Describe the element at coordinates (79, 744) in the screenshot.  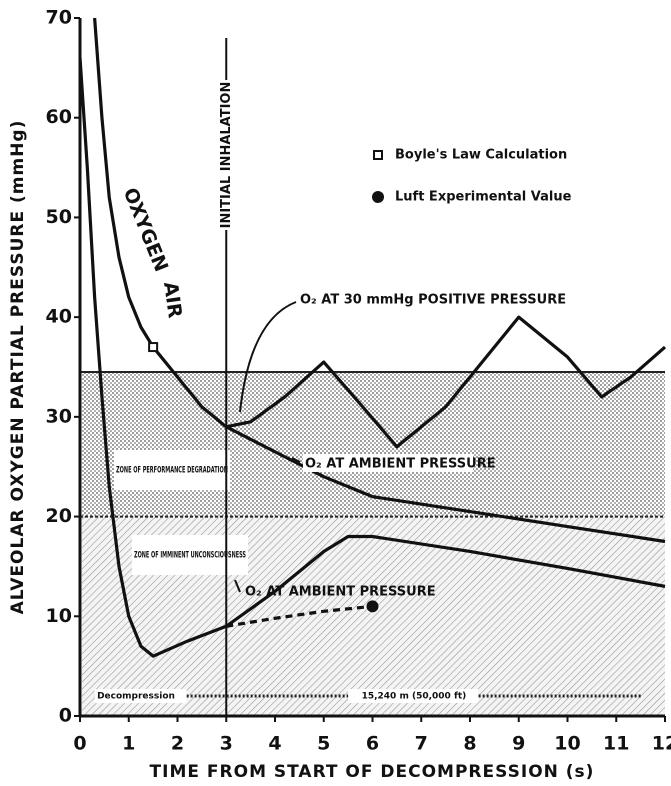
I see `x-tick-label: 0` at that location.